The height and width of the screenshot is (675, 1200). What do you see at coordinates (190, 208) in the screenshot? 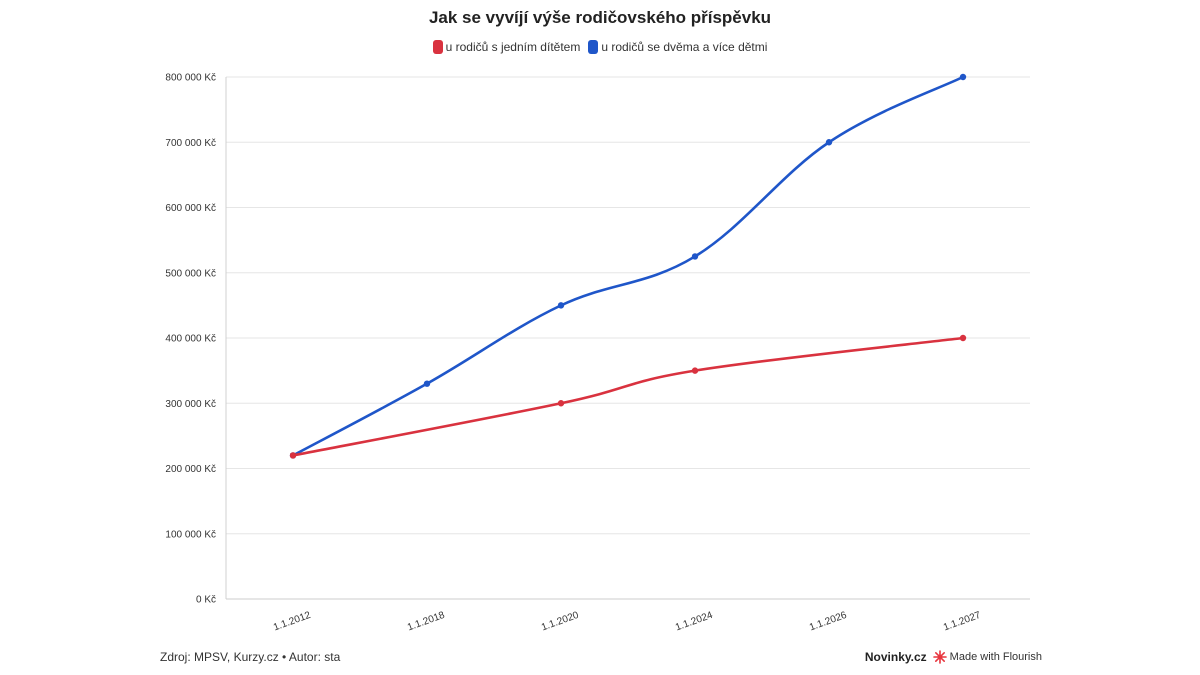
I see `y-tick-label: 600 000 Kč` at bounding box center [190, 208].